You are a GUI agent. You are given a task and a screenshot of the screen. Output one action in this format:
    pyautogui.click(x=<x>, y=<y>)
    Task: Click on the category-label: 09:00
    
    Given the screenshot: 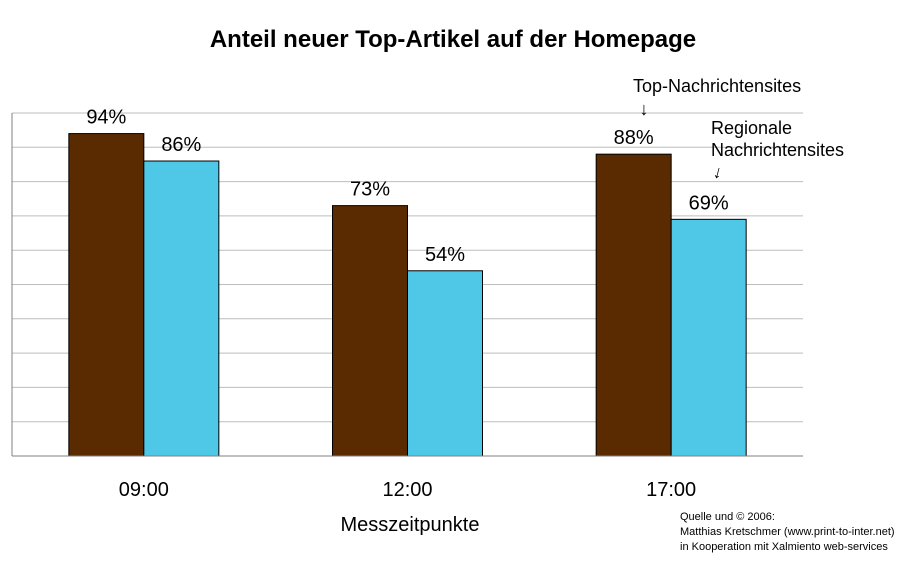 What is the action you would take?
    pyautogui.click(x=144, y=490)
    